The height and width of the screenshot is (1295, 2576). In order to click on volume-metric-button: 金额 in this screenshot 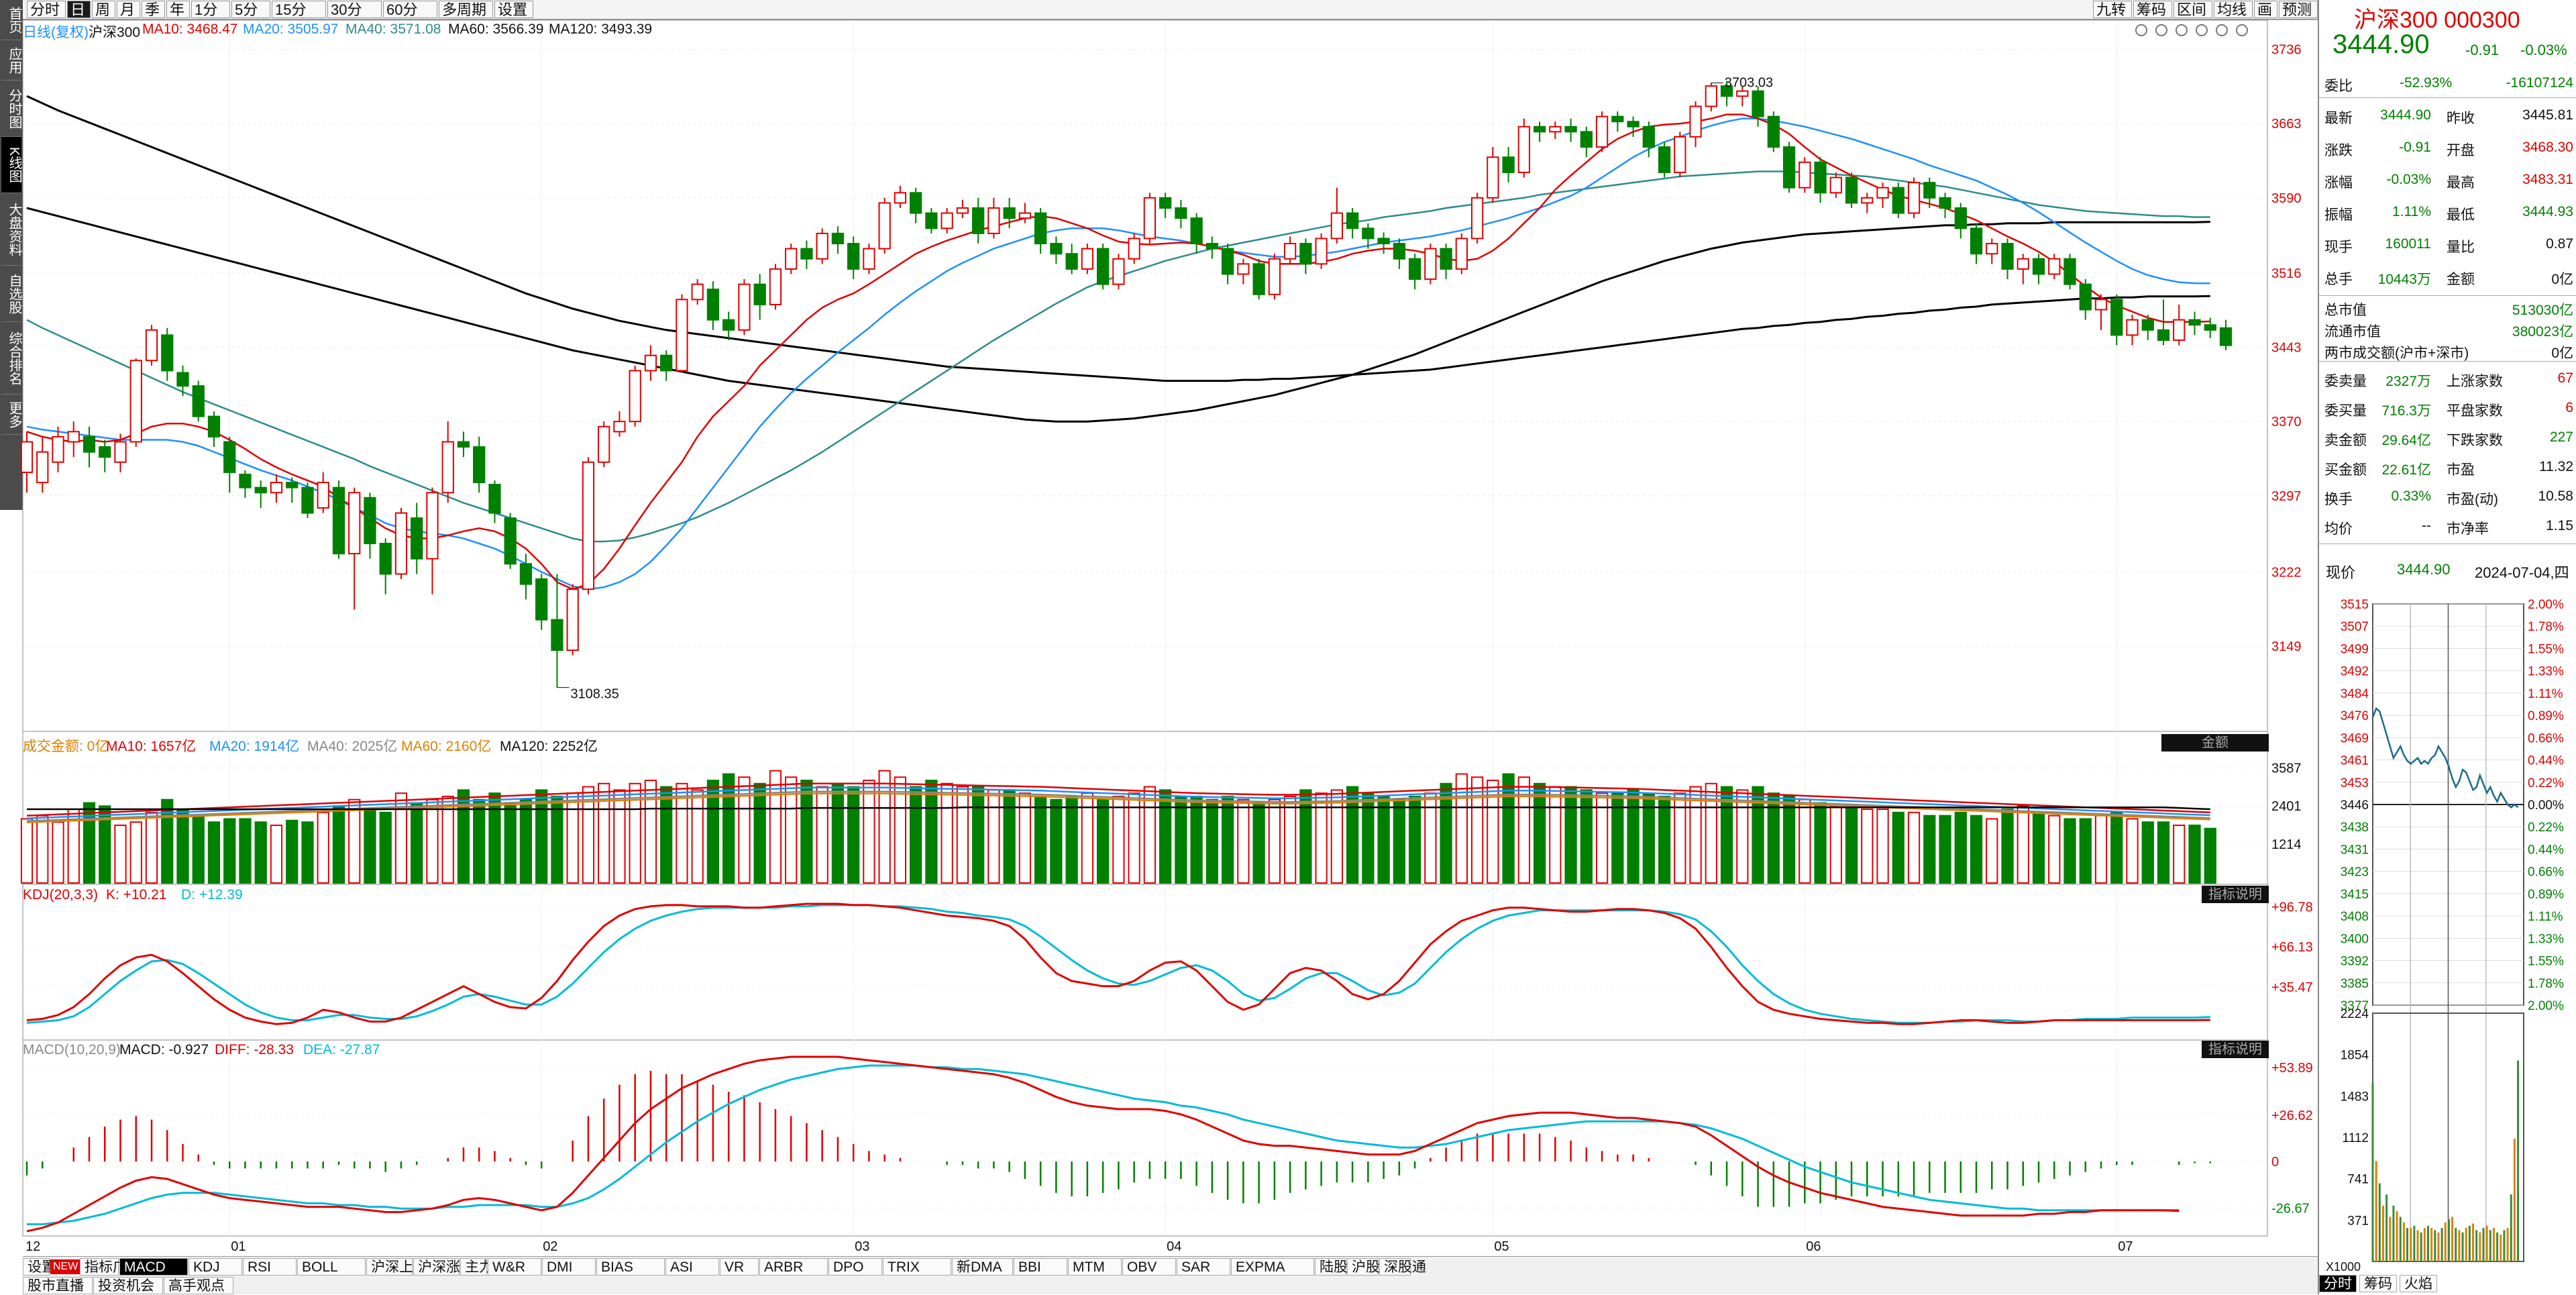, I will do `click(2215, 743)`.